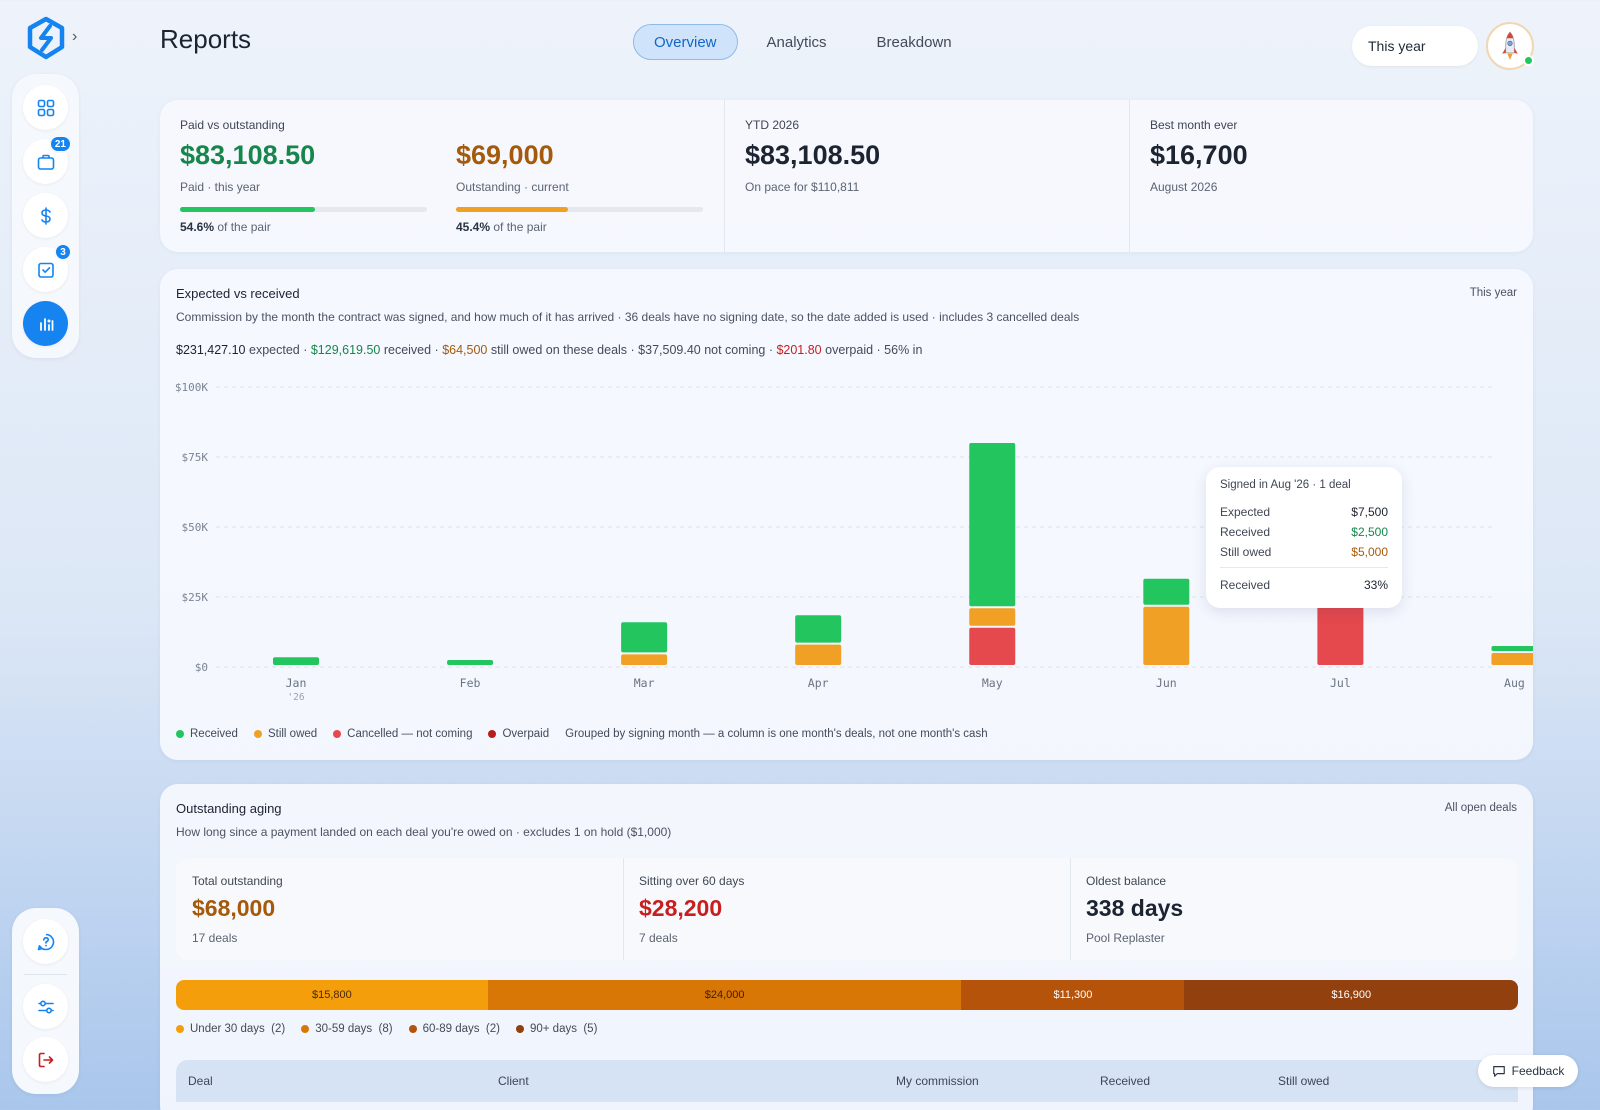 The width and height of the screenshot is (1600, 1110). Describe the element at coordinates (813, 155) in the screenshot. I see `ytd-value: $83,108.50` at that location.